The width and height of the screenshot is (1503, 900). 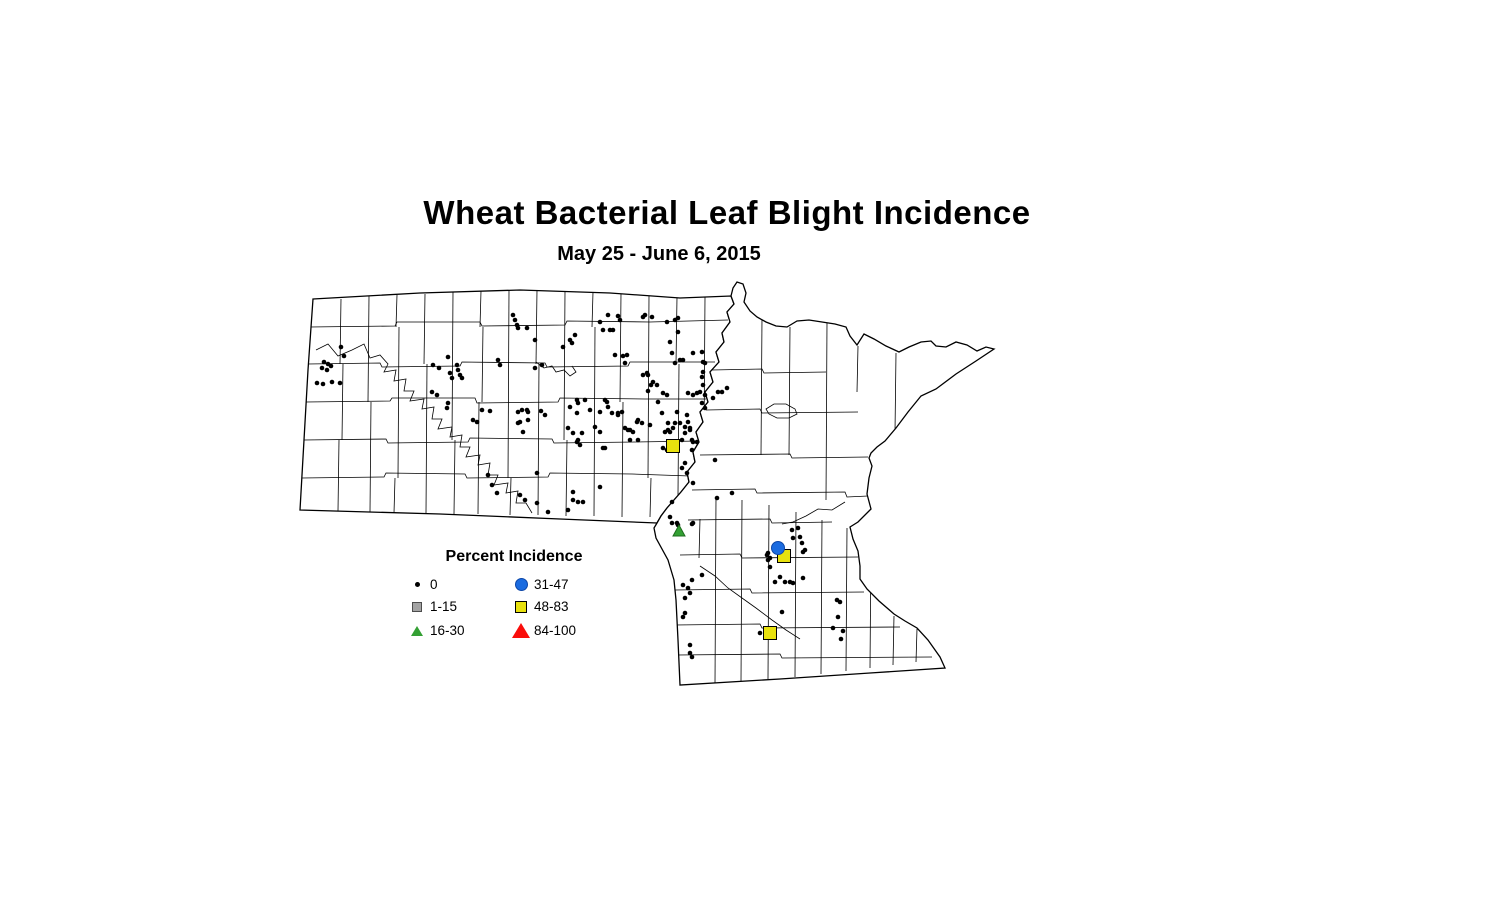 I want to click on page-subtitle: May 25 - June 6, 2015, so click(x=659, y=254).